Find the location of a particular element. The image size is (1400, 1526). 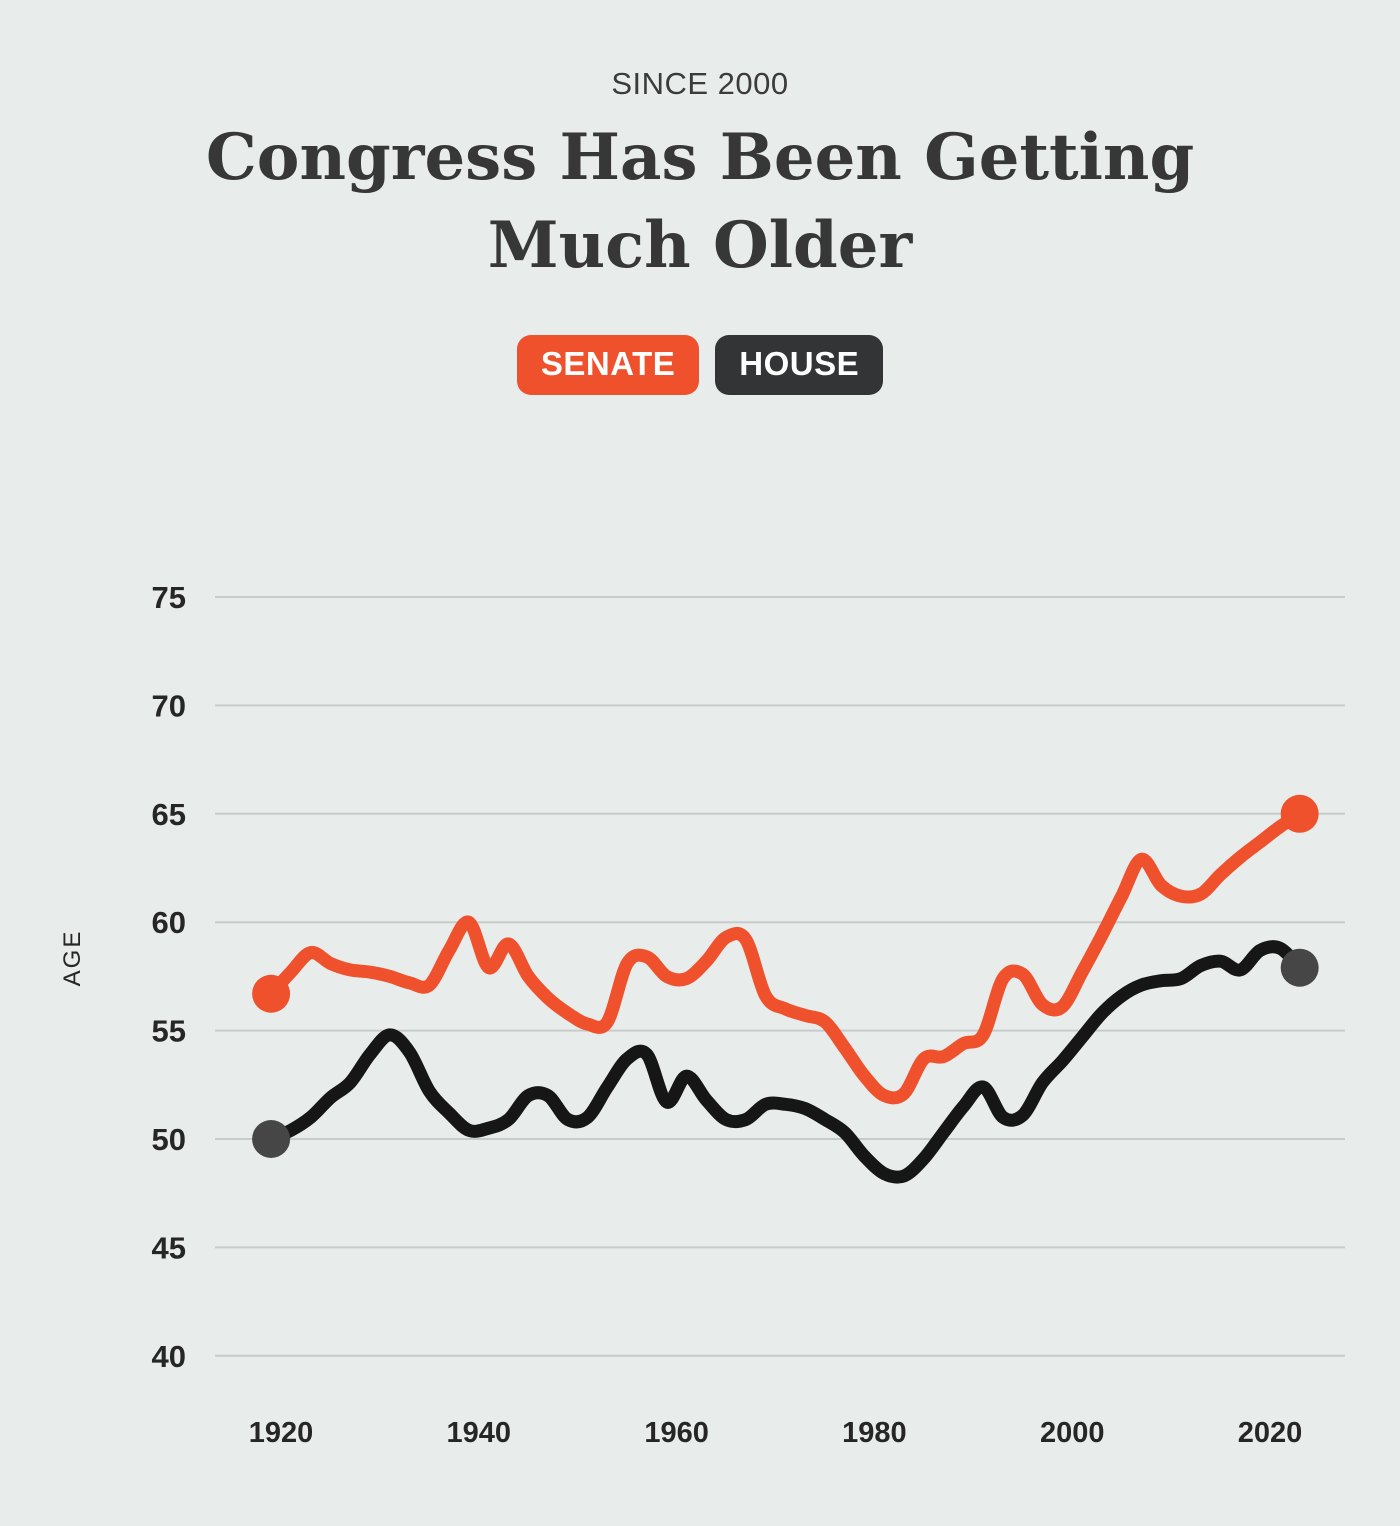

x-tick-label-1920: 1920 is located at coordinates (281, 1433).